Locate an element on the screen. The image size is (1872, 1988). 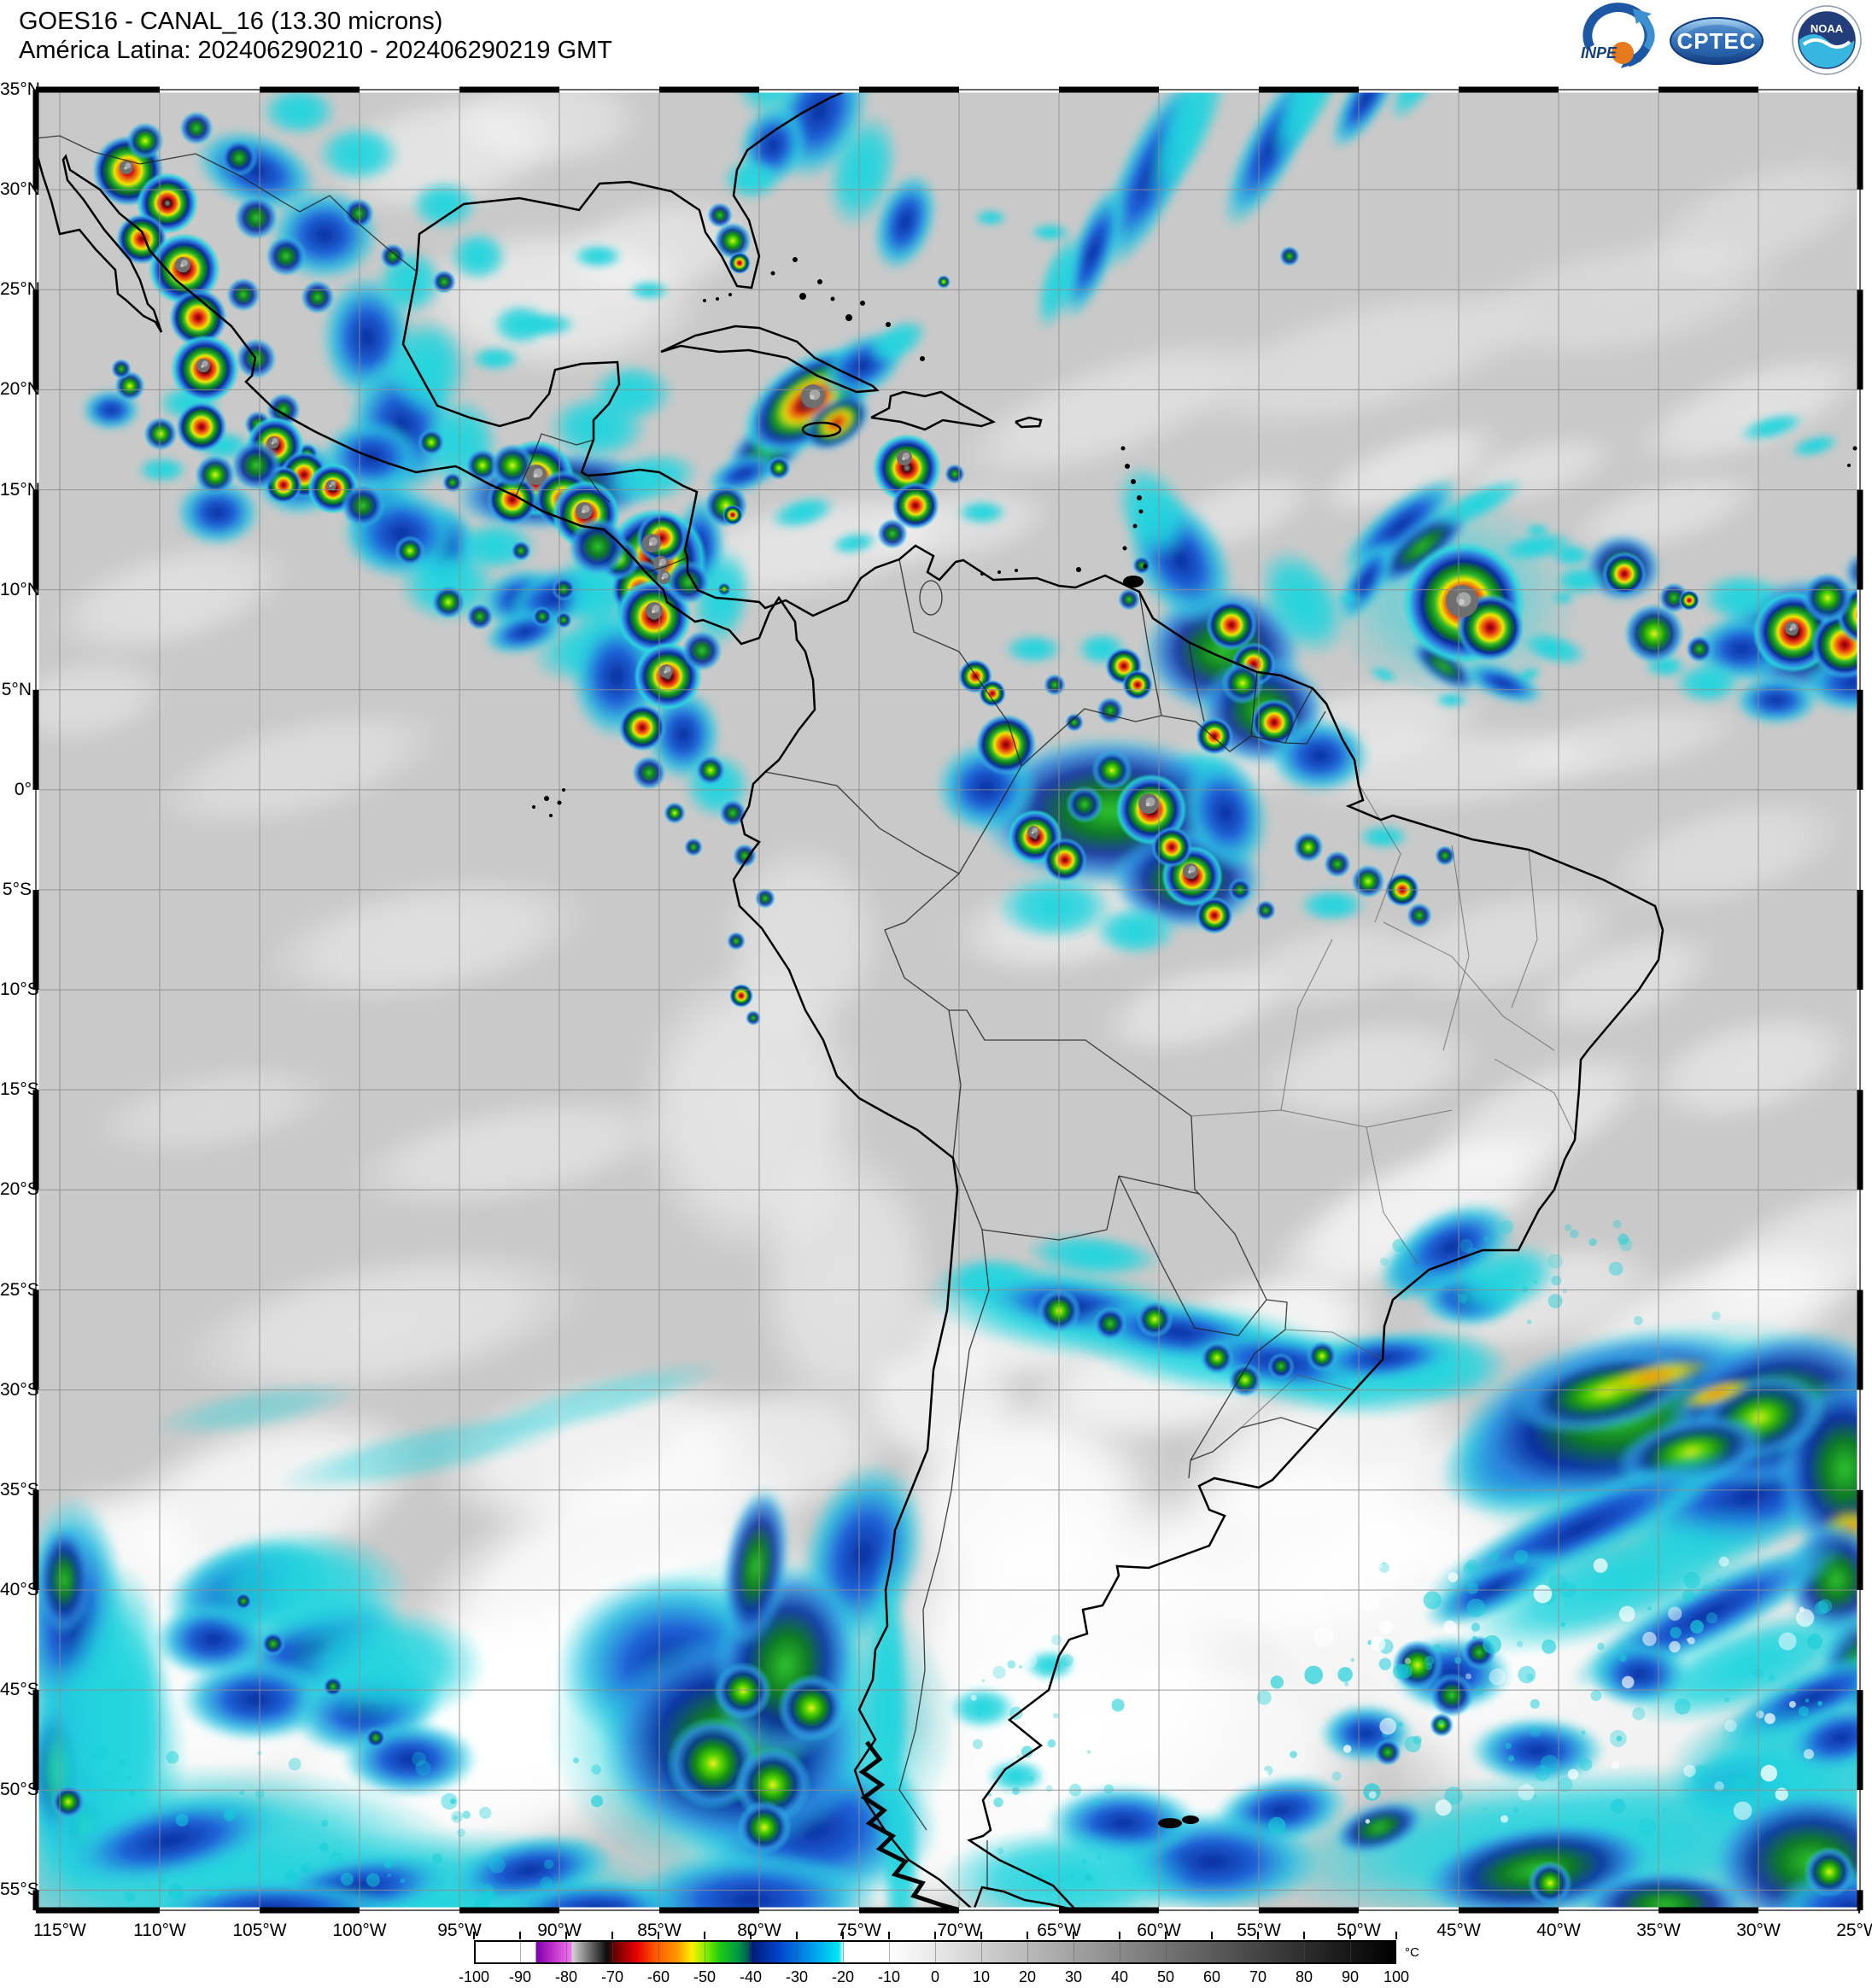
lon-label: 55°W is located at coordinates (1259, 1930).